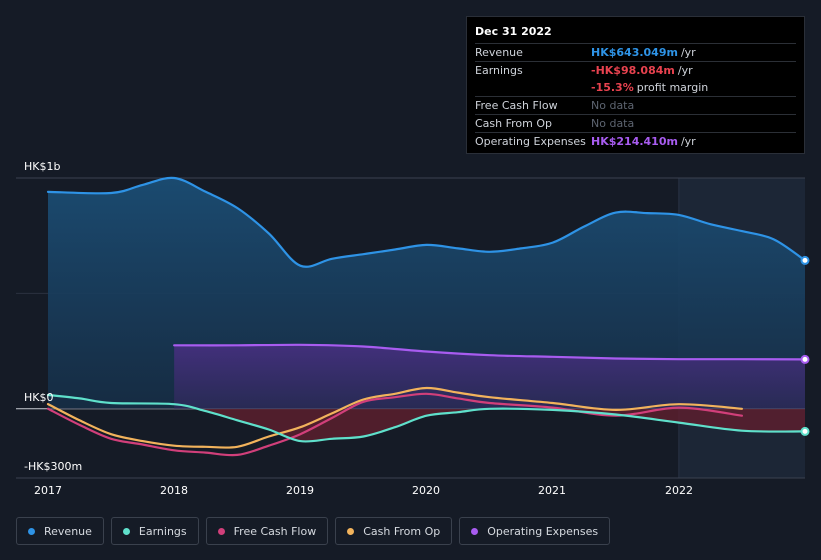 The width and height of the screenshot is (821, 560). Describe the element at coordinates (221, 531) in the screenshot. I see `free-cash-flow-dot-icon` at that location.